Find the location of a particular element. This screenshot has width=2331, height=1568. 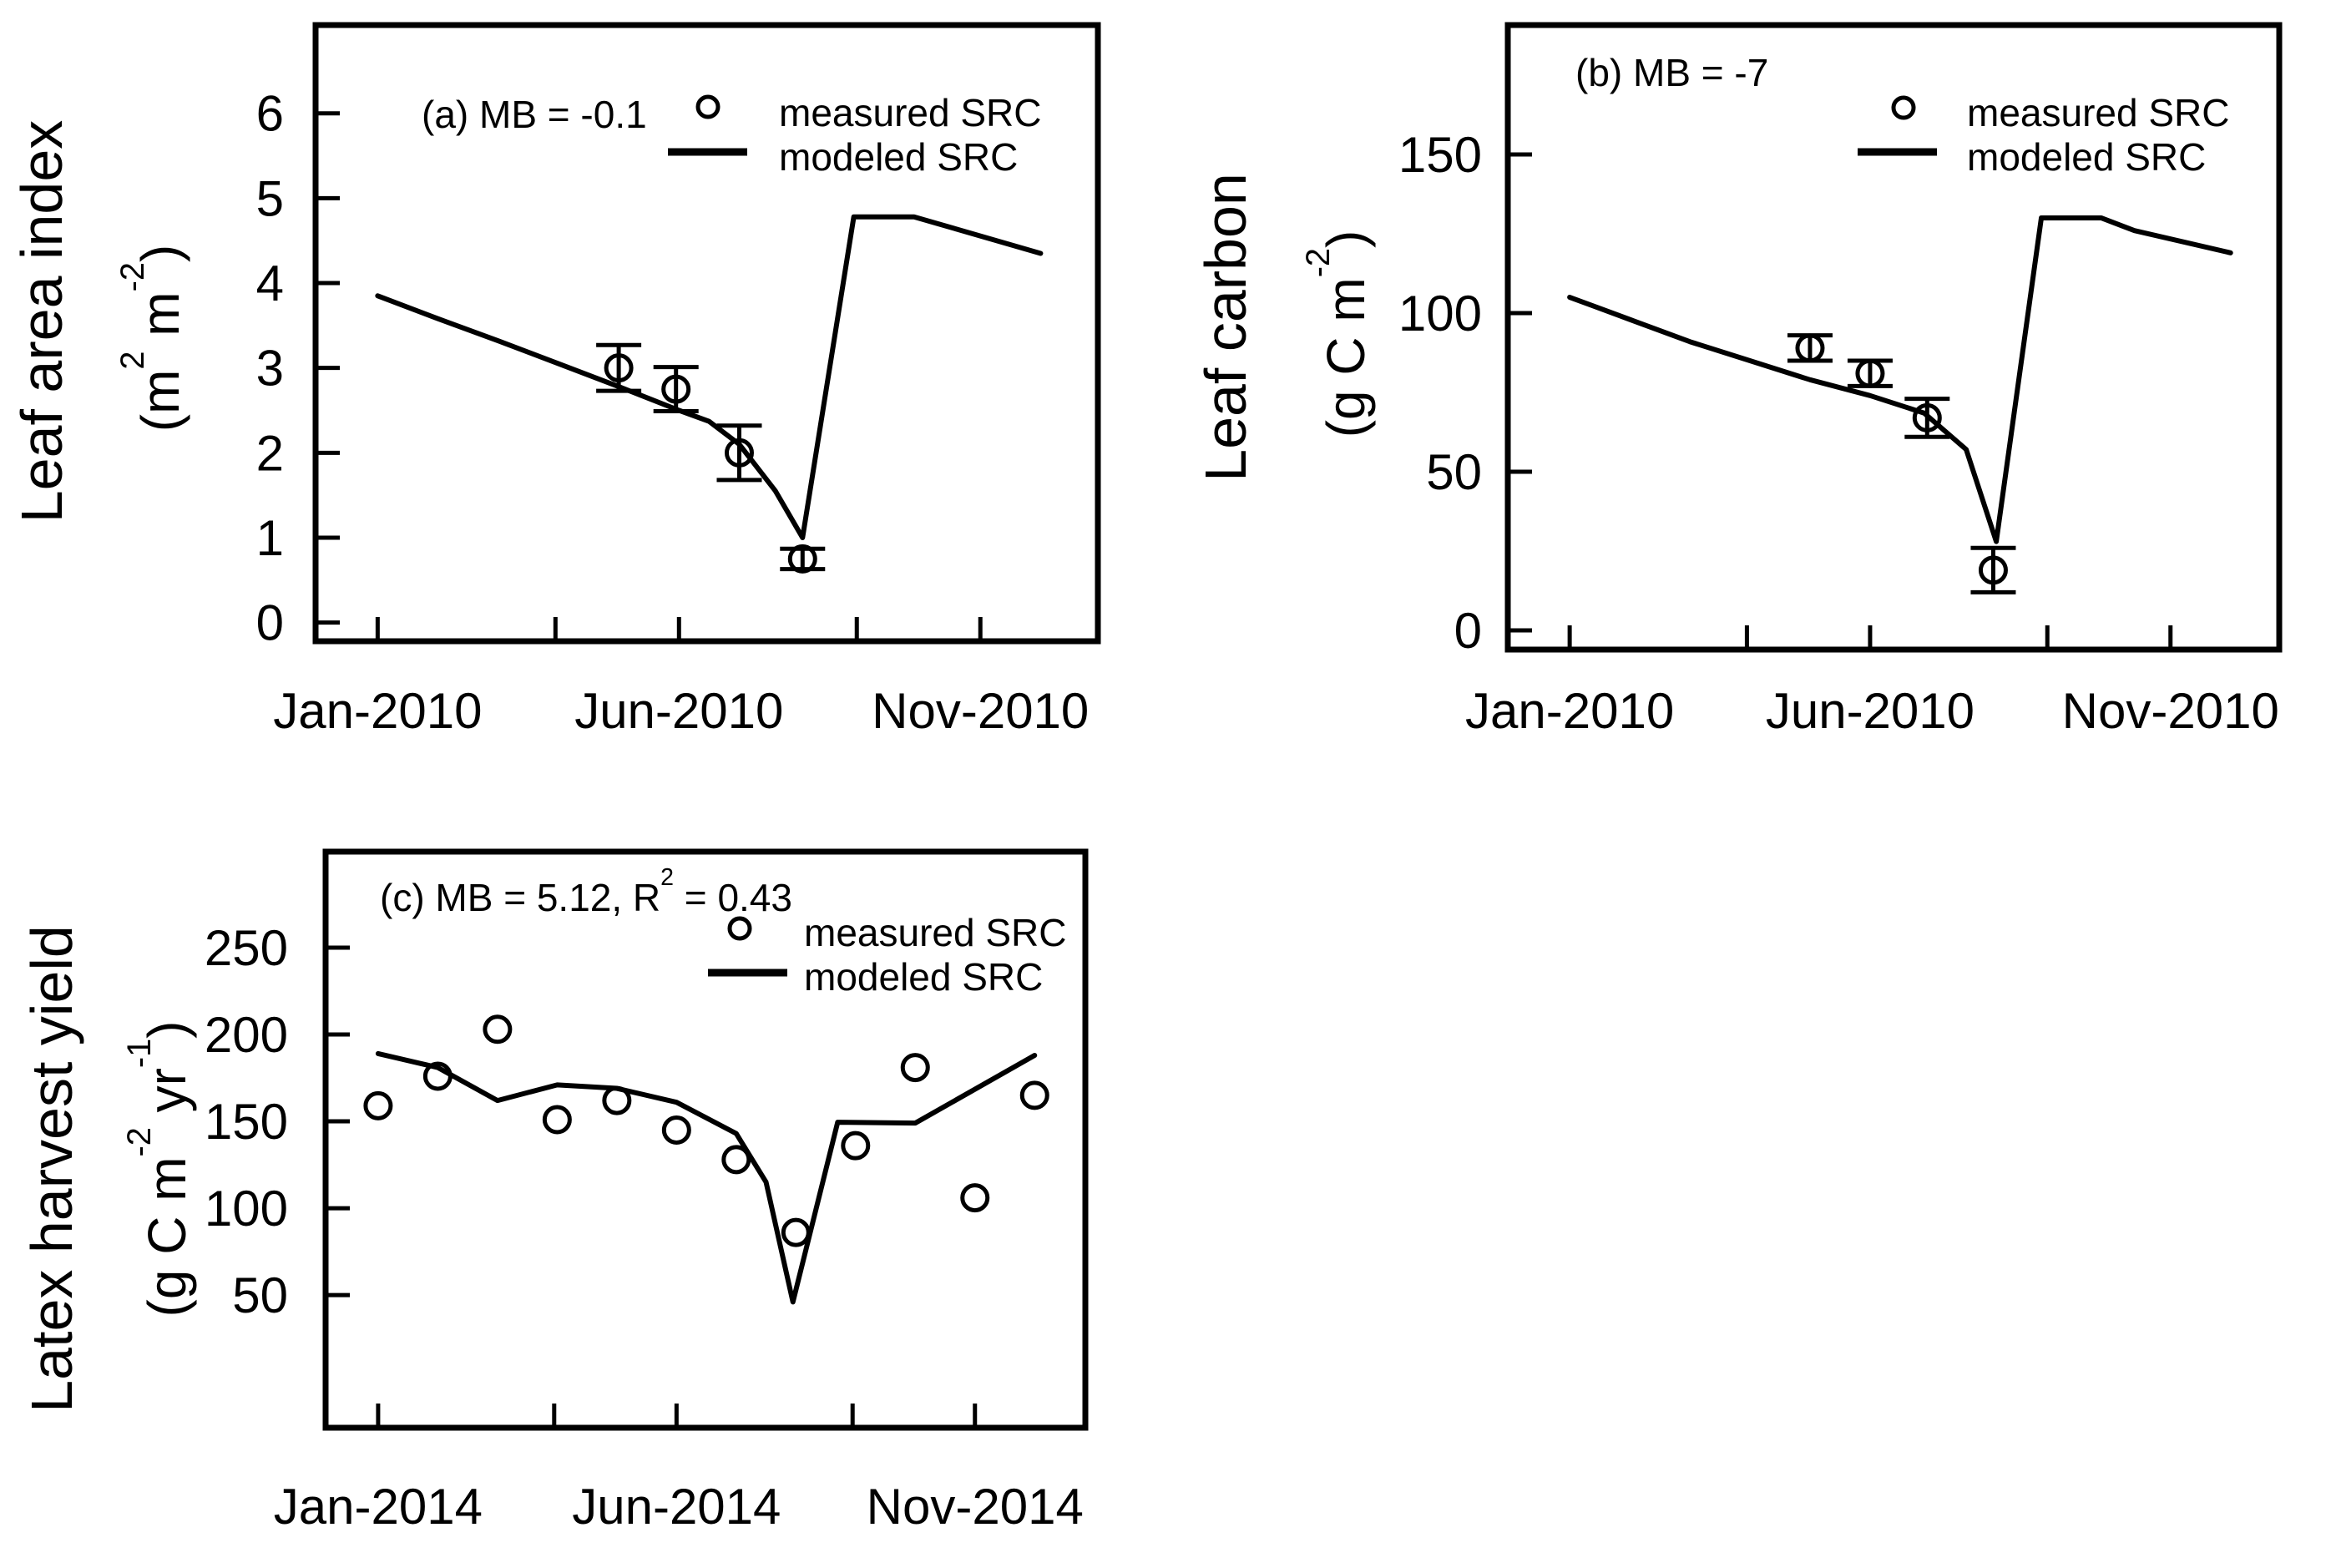

panel-b-annotation: (b) MB = -7 is located at coordinates (1672, 72).